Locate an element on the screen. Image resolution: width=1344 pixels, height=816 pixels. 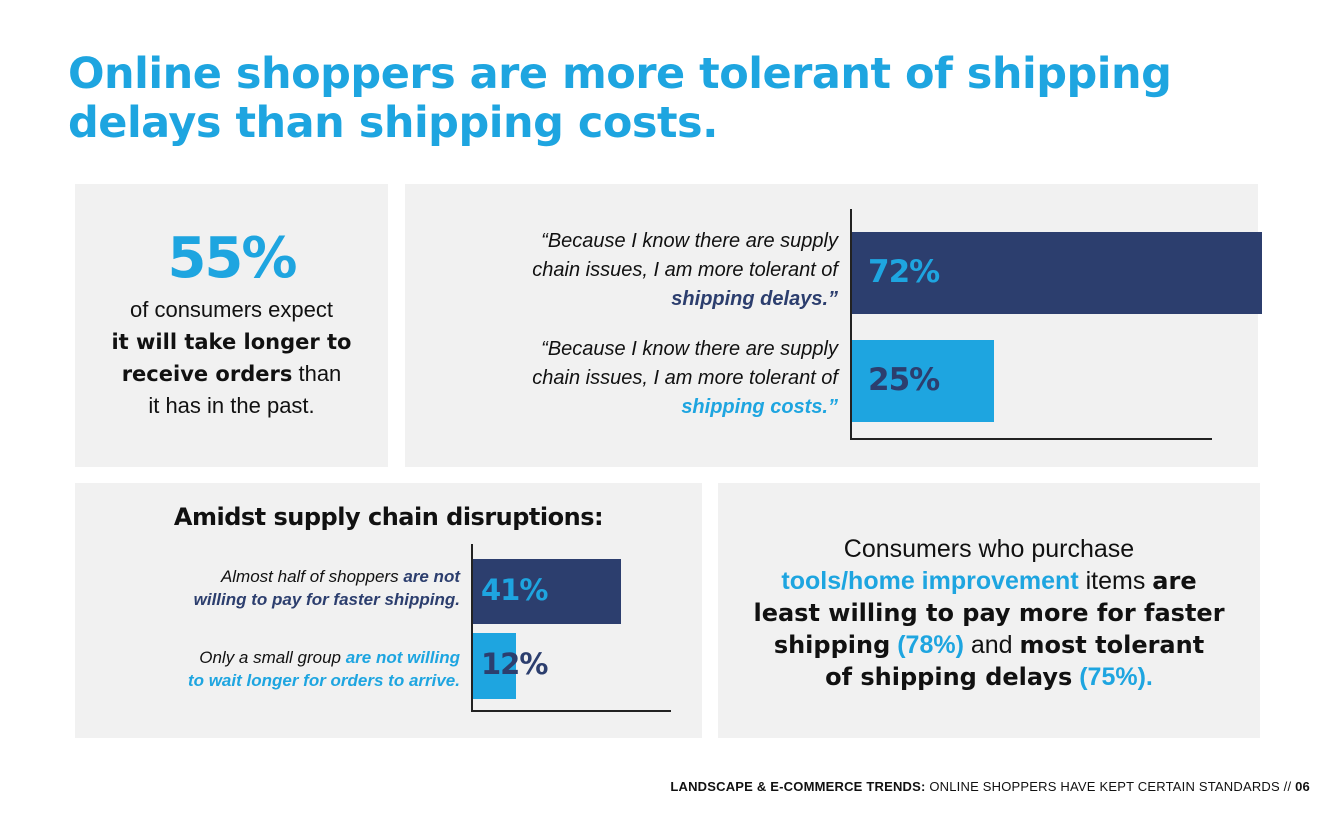
chart1-y-axis is located at coordinates (851, 324).